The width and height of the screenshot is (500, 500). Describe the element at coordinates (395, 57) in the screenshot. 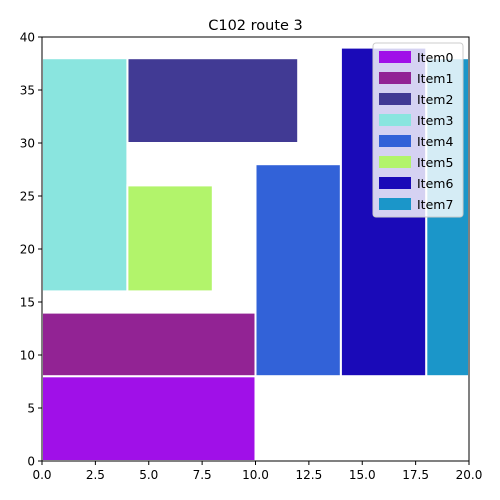

I see `legend-swatch-item0` at that location.